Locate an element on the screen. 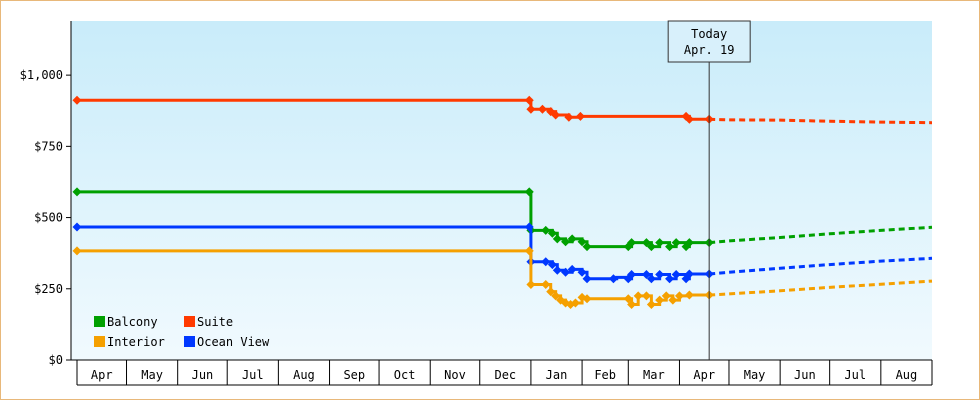  legend-swatch-ocean-view is located at coordinates (189, 341).